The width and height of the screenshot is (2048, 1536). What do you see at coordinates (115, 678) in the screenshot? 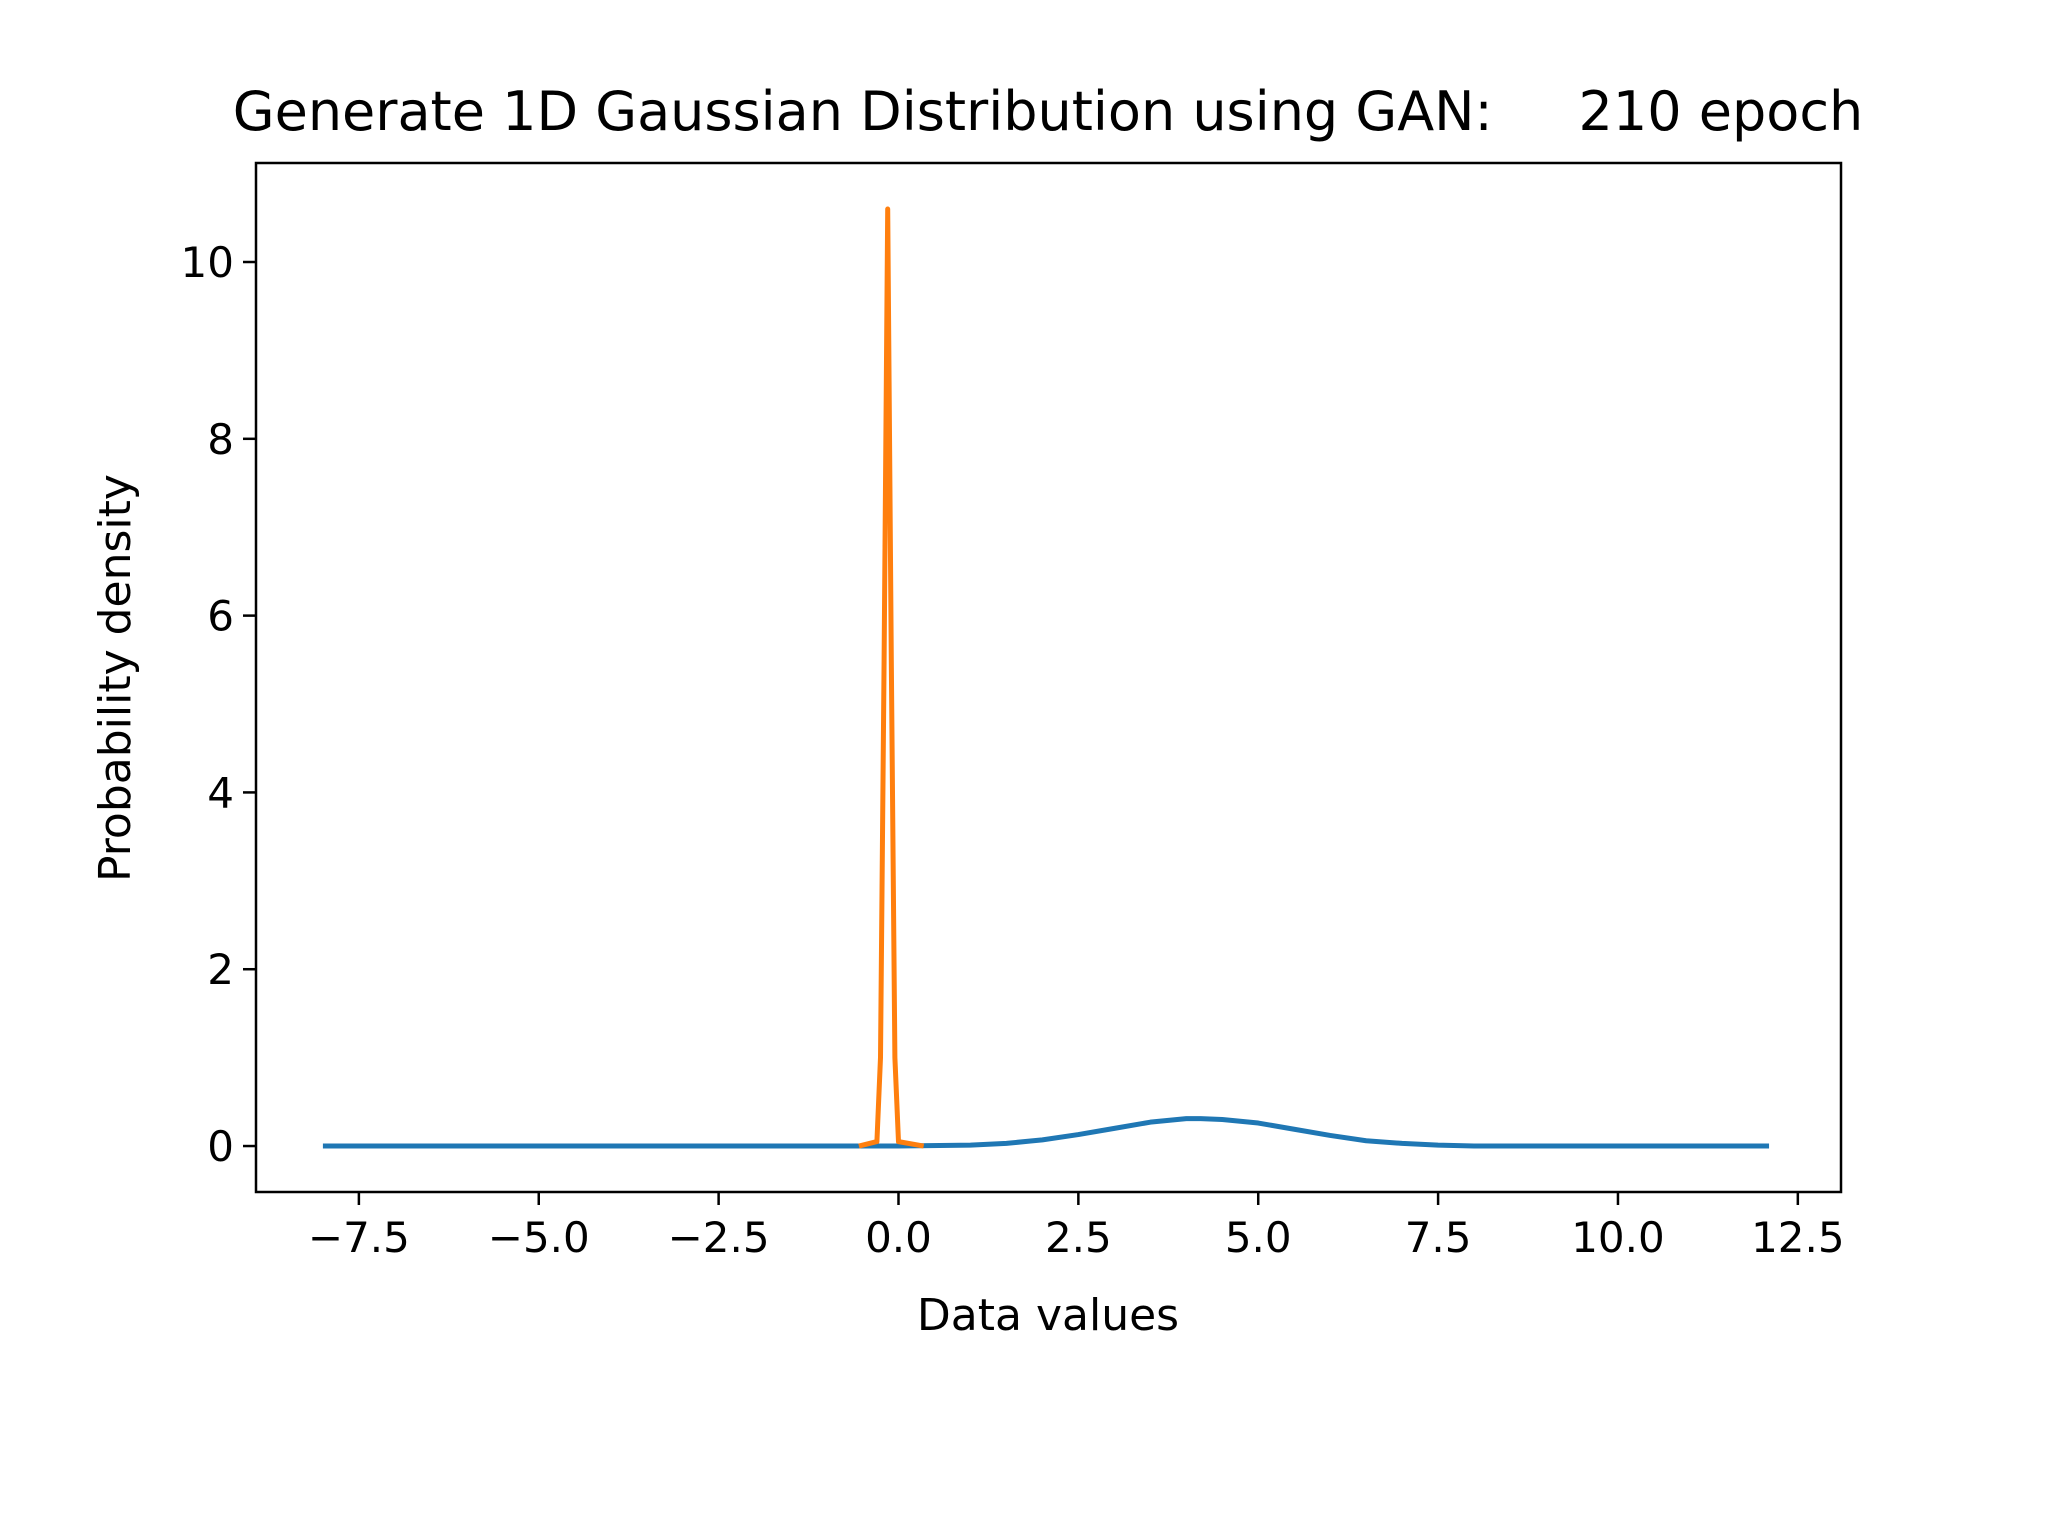
I see `y-axis-label: Probability density` at bounding box center [115, 678].